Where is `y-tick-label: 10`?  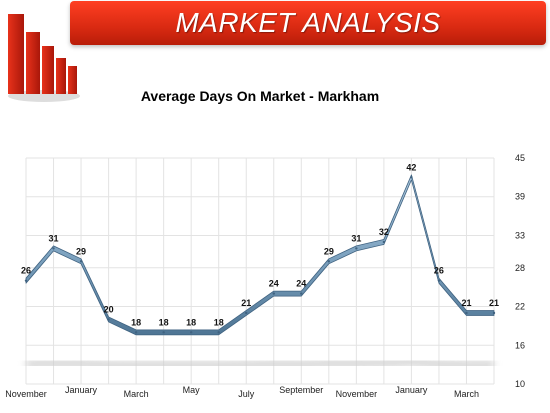 y-tick-label: 10 is located at coordinates (520, 384).